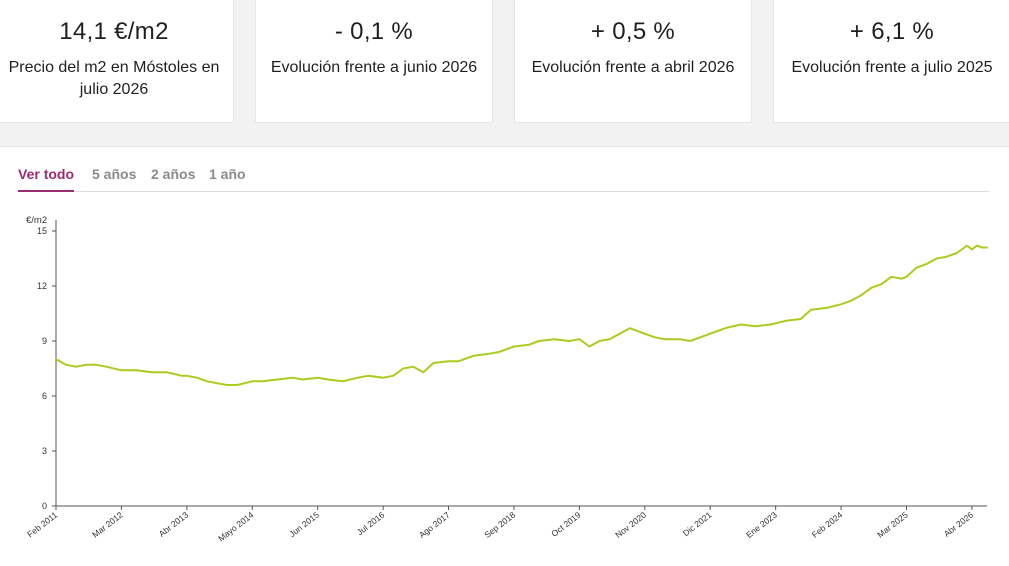  What do you see at coordinates (42, 286) in the screenshot?
I see `y-tick-label: 12` at bounding box center [42, 286].